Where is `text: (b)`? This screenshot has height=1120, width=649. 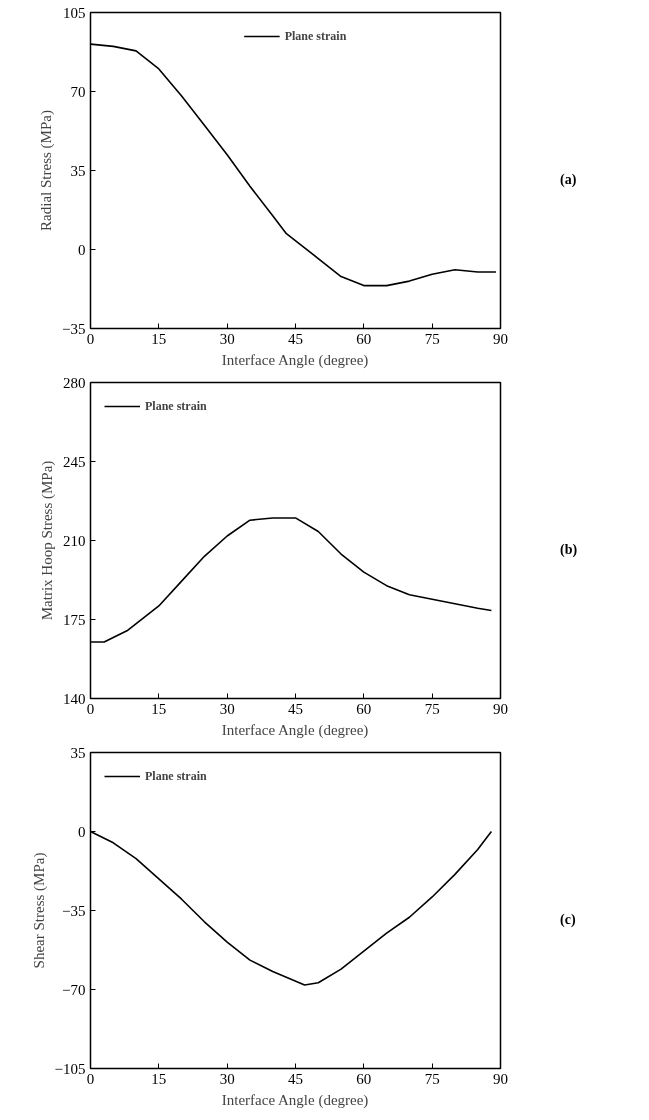
text: (b) is located at coordinates (569, 550).